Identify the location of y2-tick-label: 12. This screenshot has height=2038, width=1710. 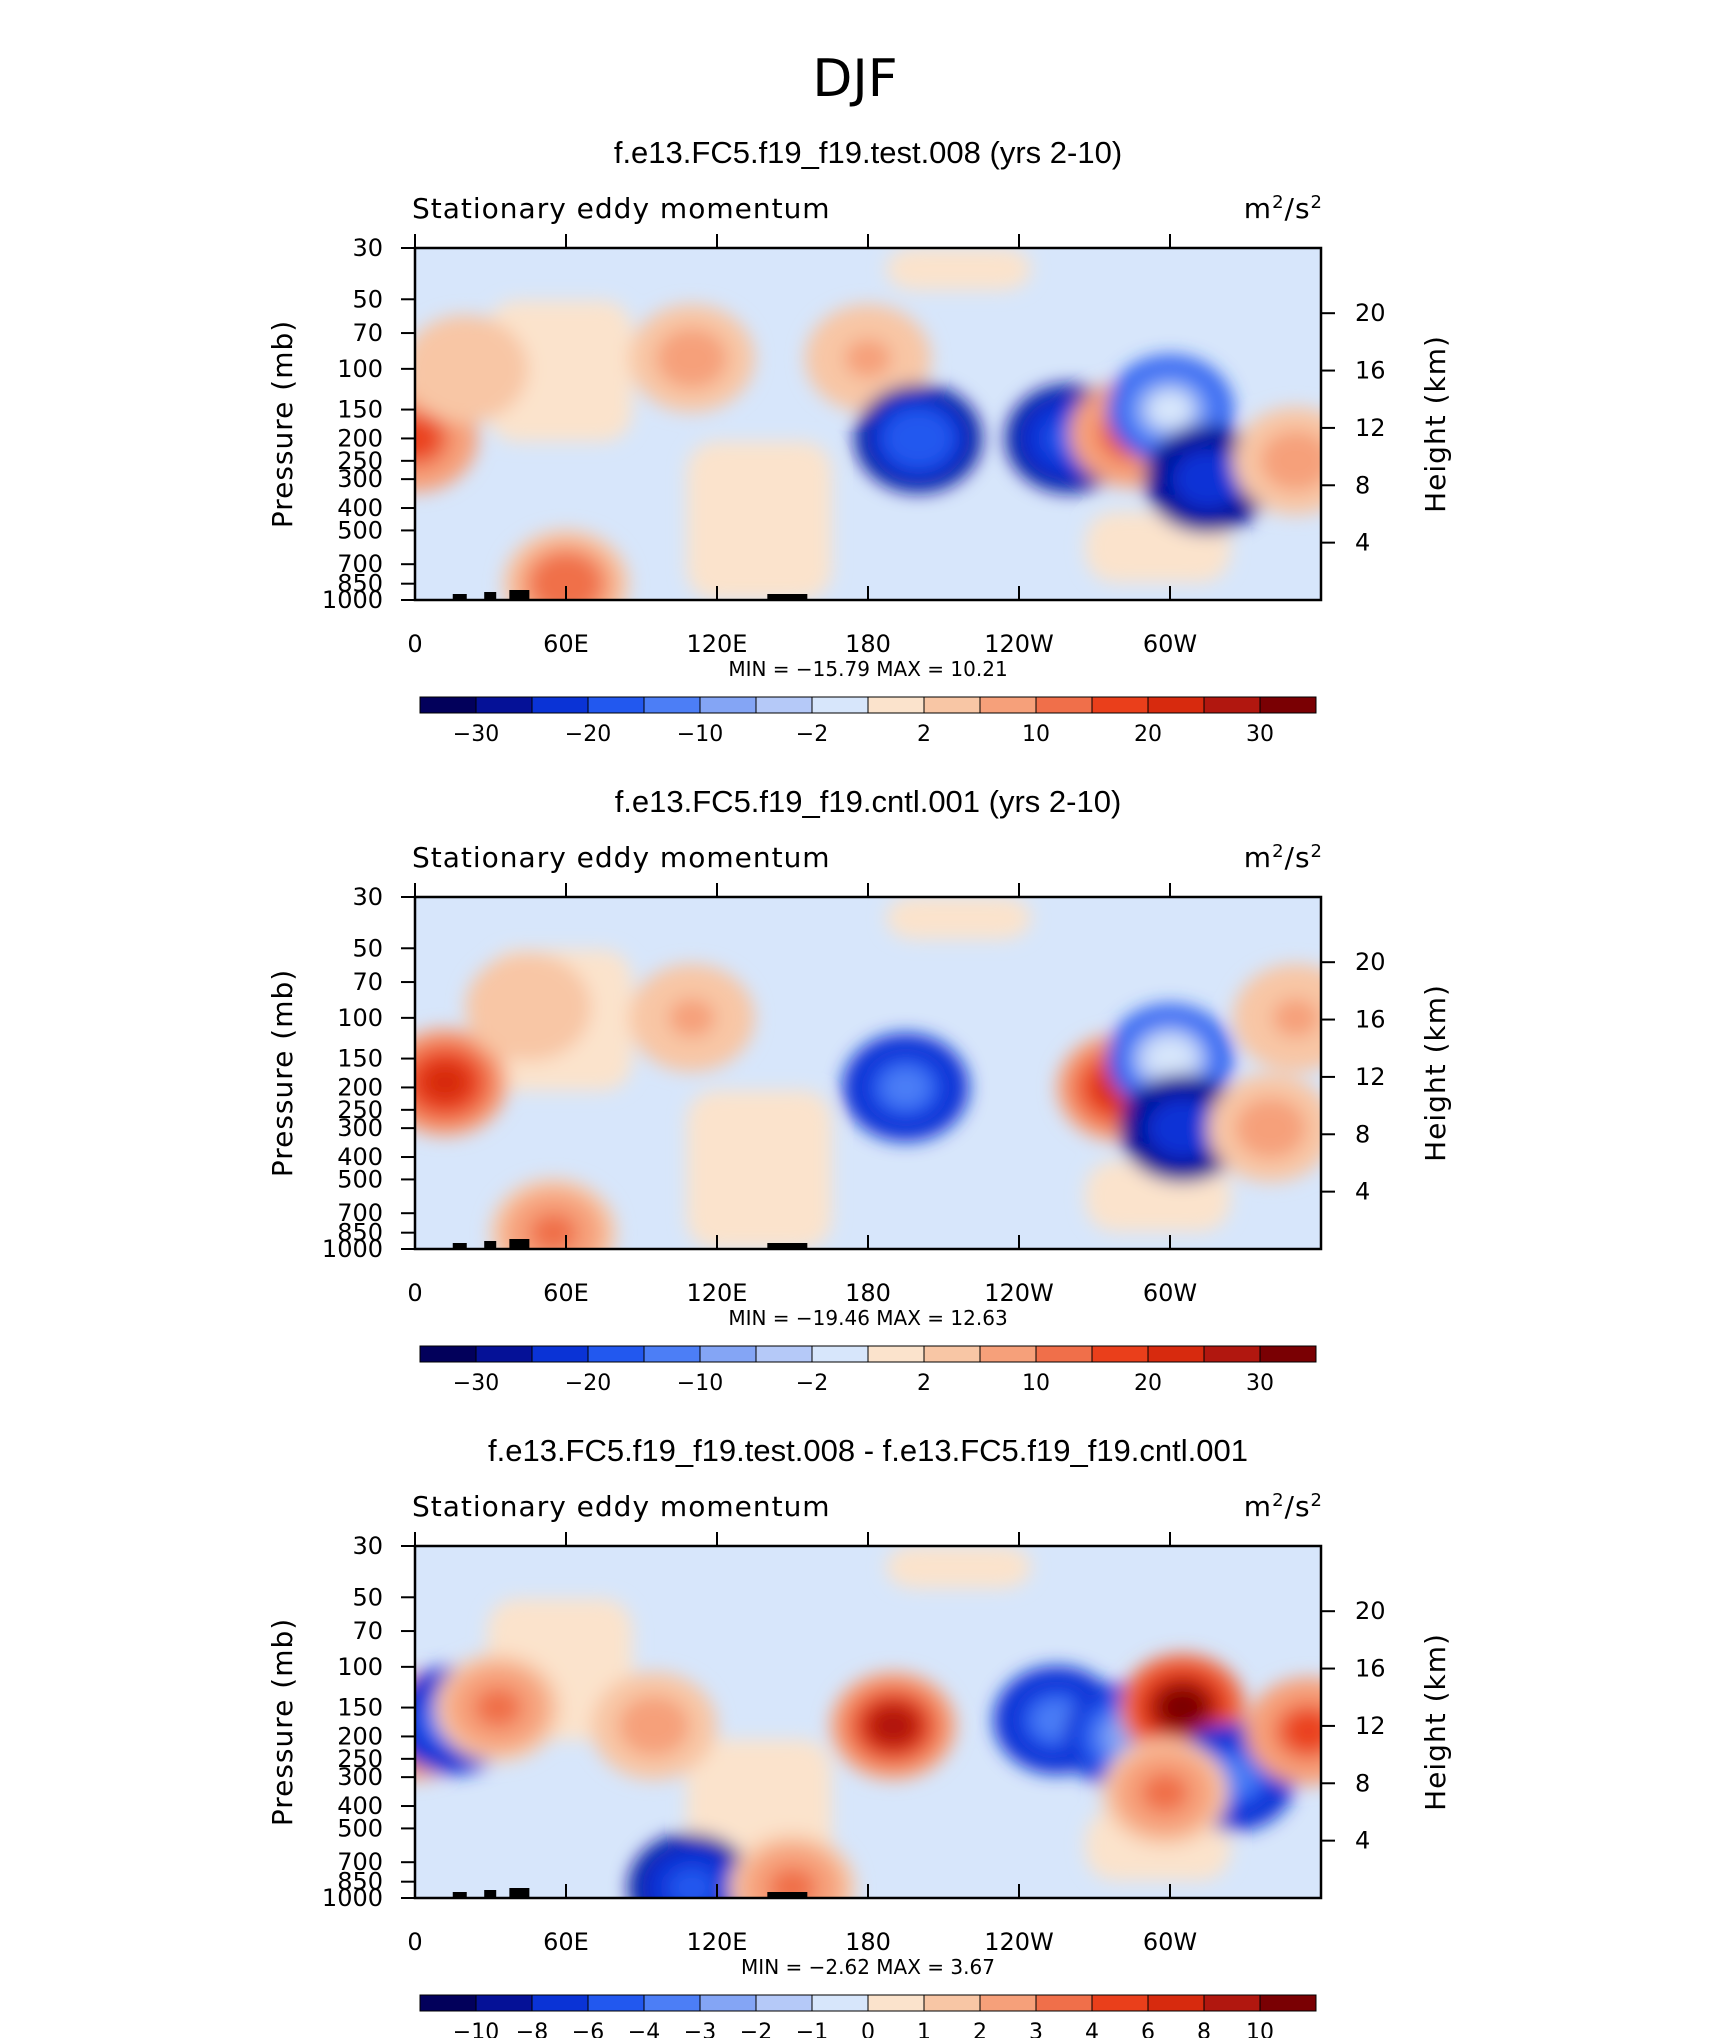
(1370, 428).